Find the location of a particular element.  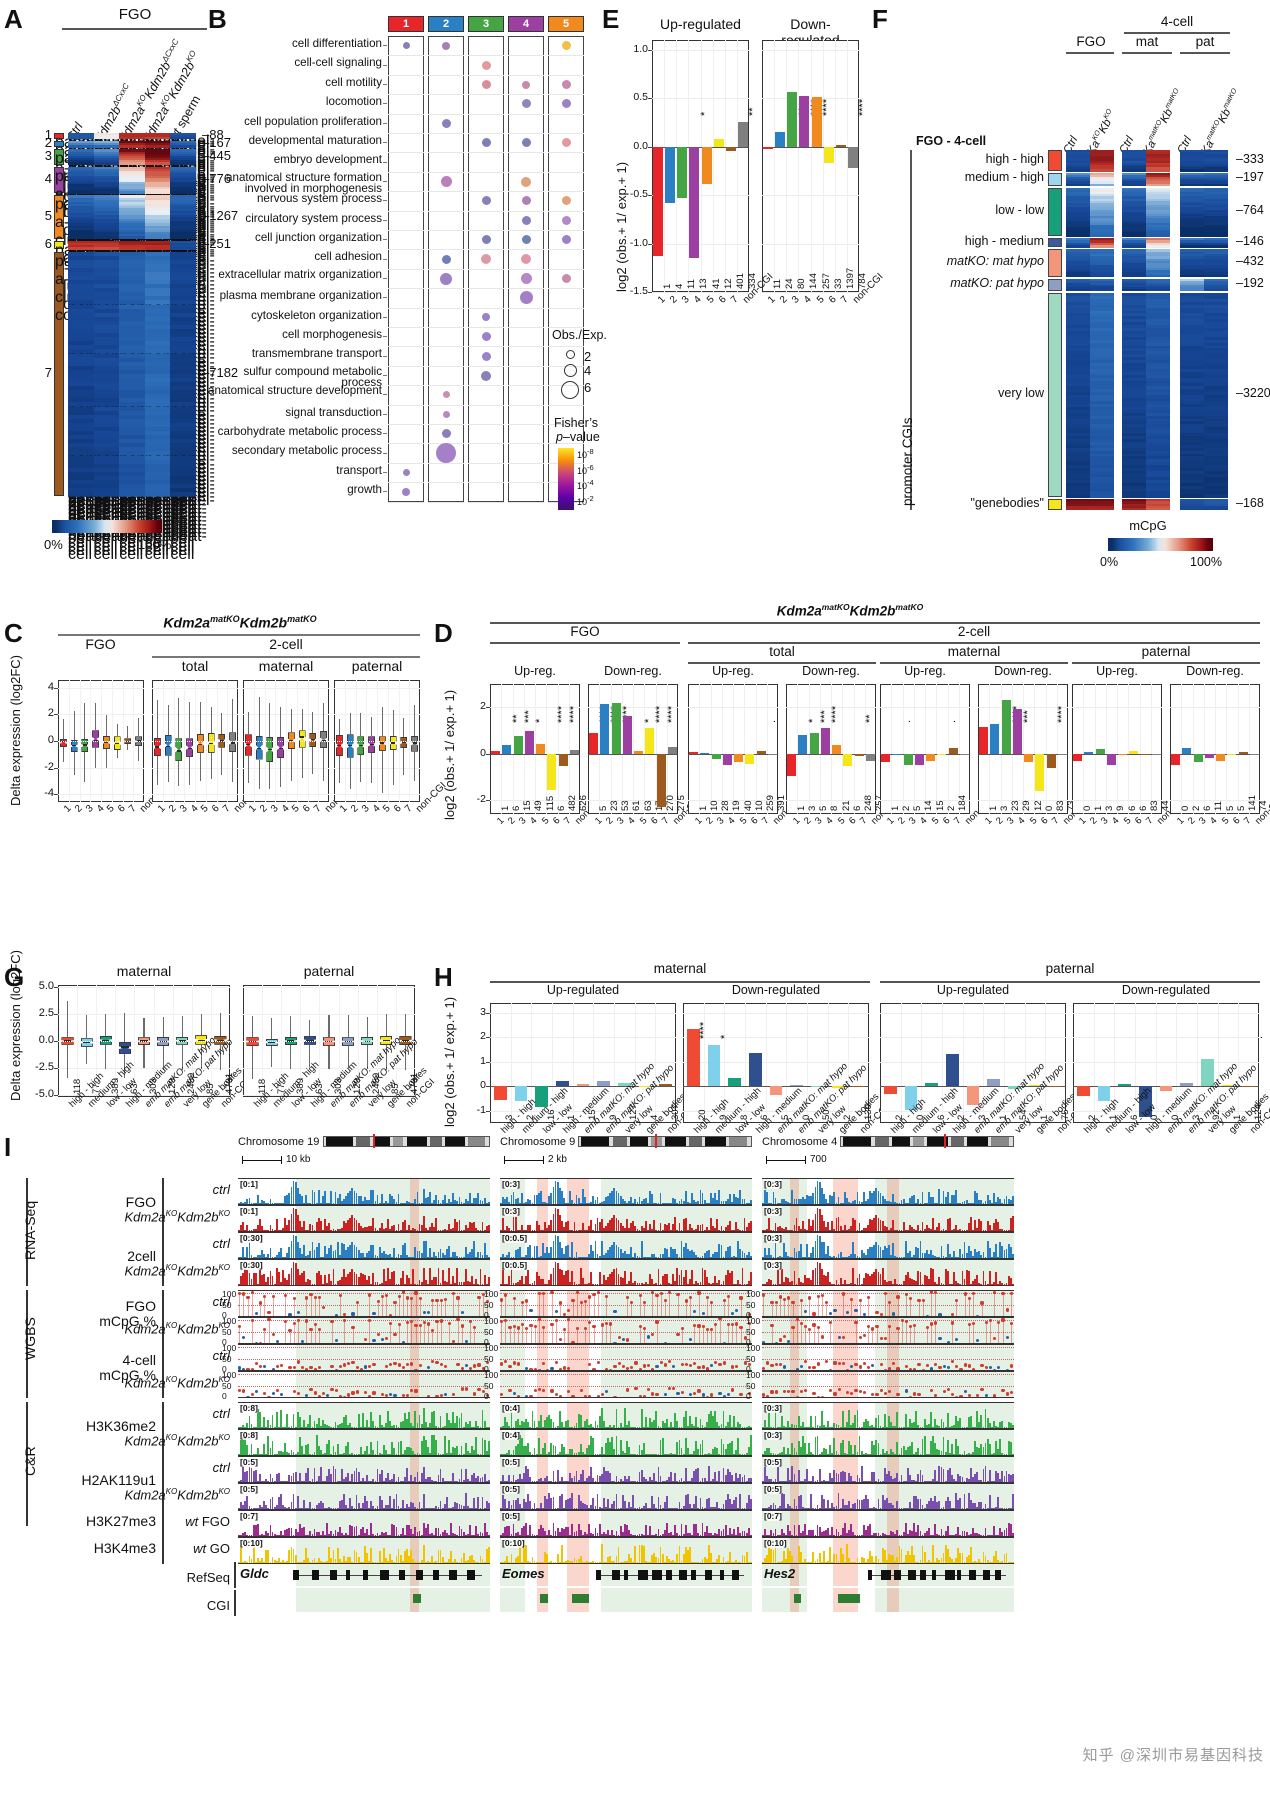

panel-e-title-up: Up-regulated is located at coordinates (700, 24).